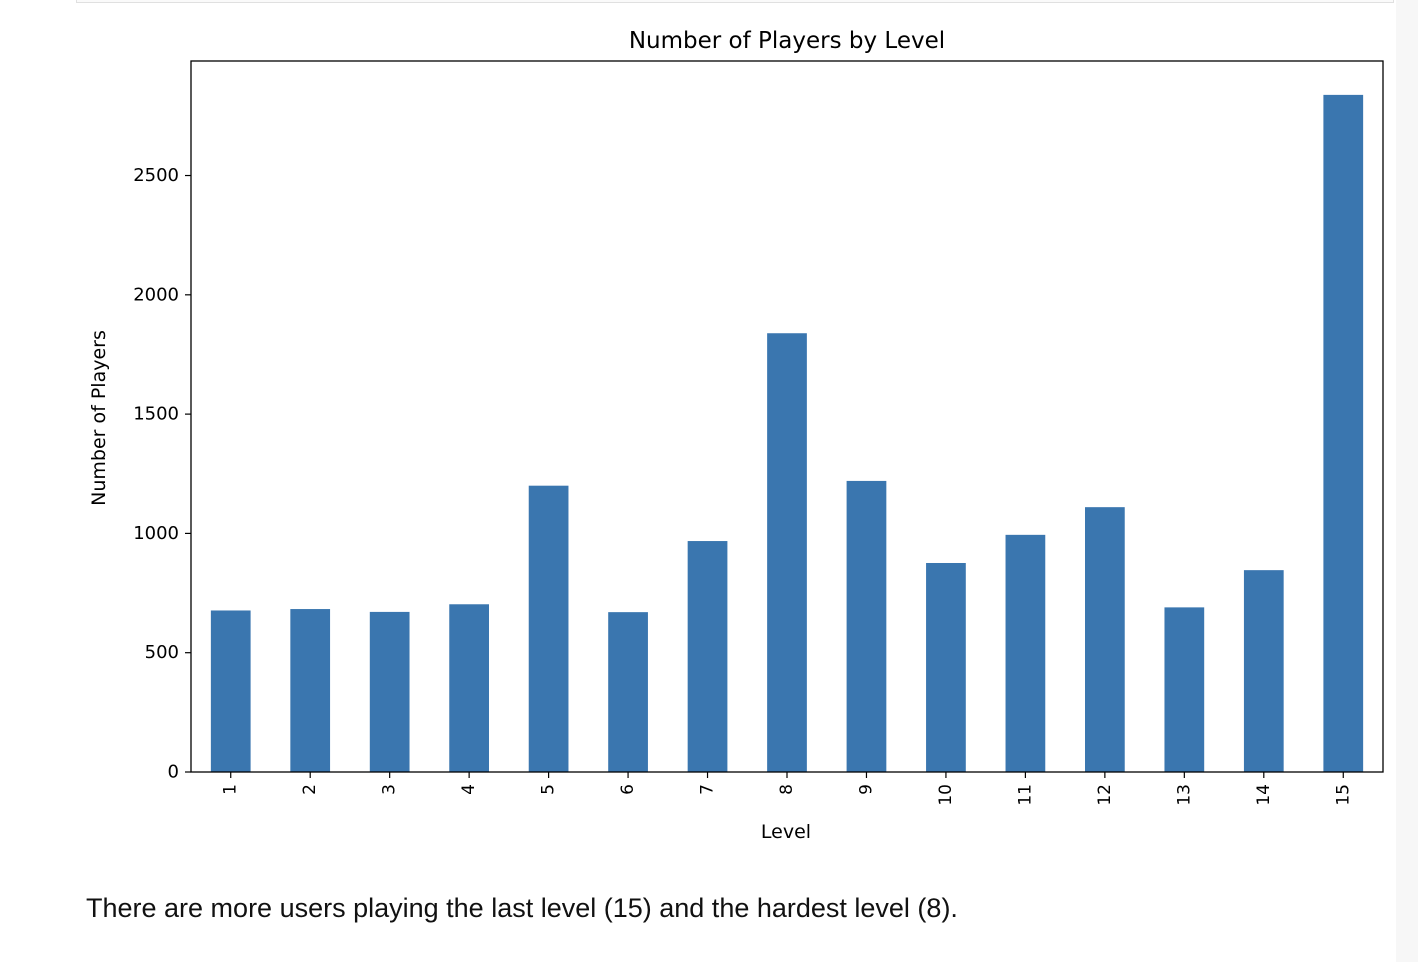 The width and height of the screenshot is (1418, 962). Describe the element at coordinates (1343, 795) in the screenshot. I see `x-tick-label: 15` at that location.